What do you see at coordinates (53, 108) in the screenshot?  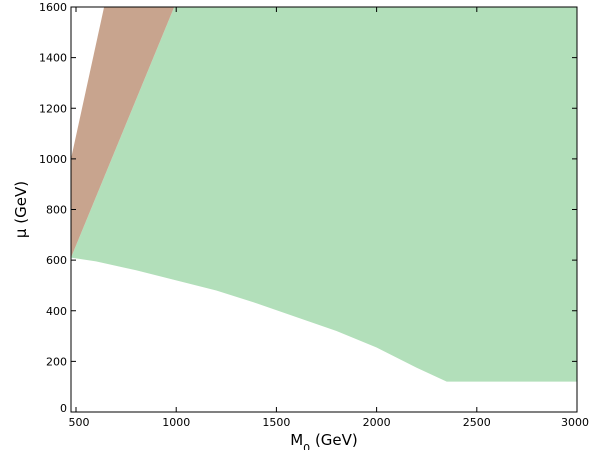 I see `y-tick-label-1200: 1200` at bounding box center [53, 108].